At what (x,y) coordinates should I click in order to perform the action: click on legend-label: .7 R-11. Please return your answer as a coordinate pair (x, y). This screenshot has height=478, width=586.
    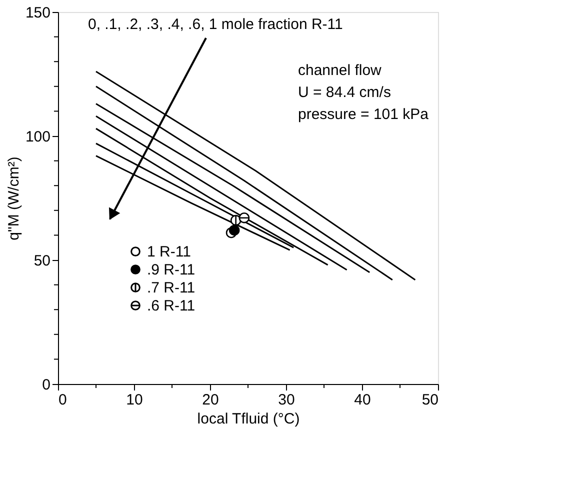
    Looking at the image, I should click on (171, 288).